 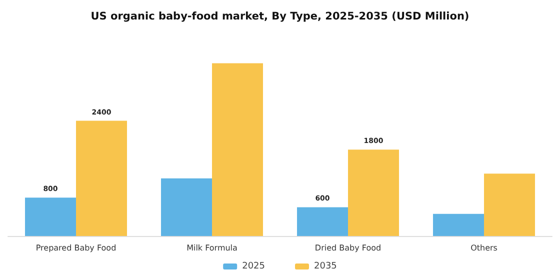 What do you see at coordinates (325, 267) in the screenshot?
I see `legend-label: 2035` at bounding box center [325, 267].